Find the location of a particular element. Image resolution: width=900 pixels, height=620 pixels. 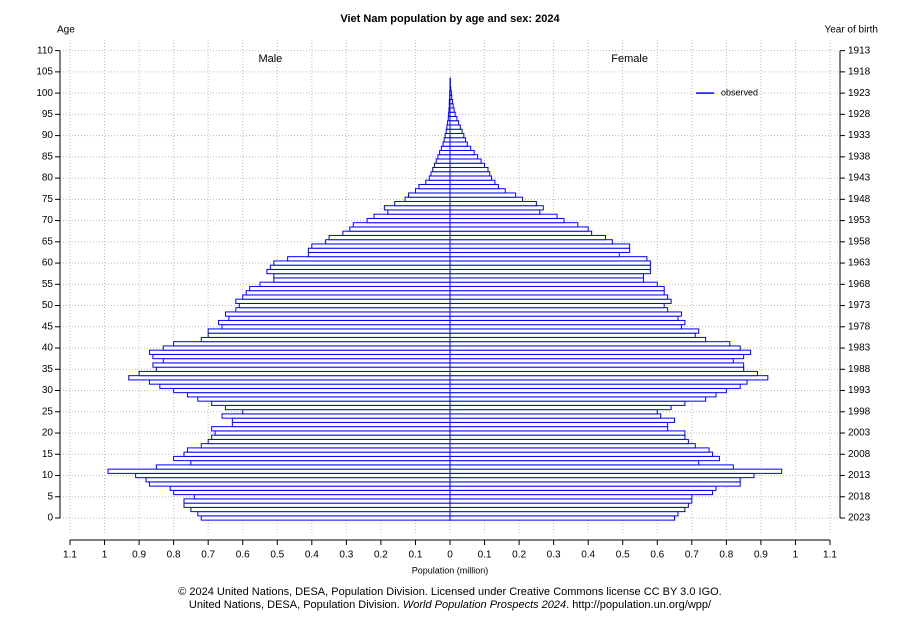

chart-title: Viet Nam population by age and sex: 2024 is located at coordinates (450, 19).